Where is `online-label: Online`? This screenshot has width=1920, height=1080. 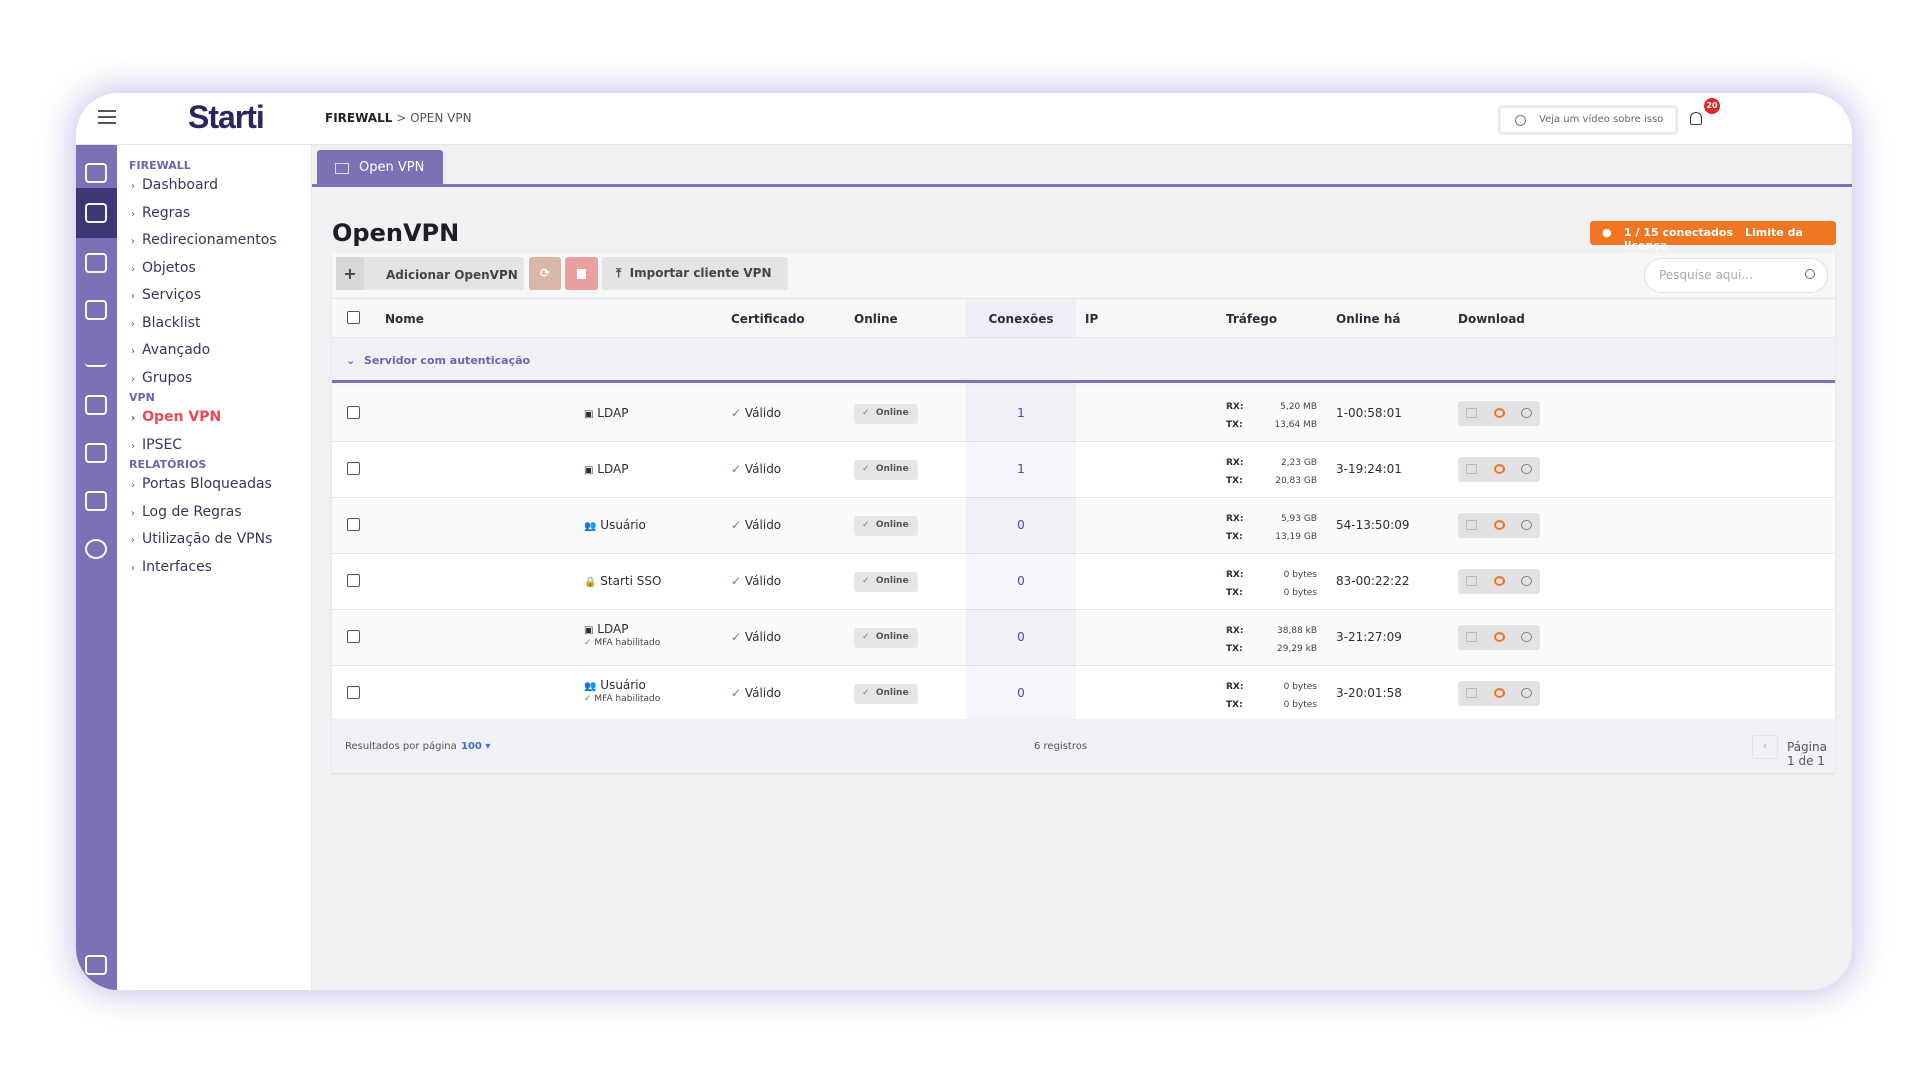
online-label: Online is located at coordinates (892, 637).